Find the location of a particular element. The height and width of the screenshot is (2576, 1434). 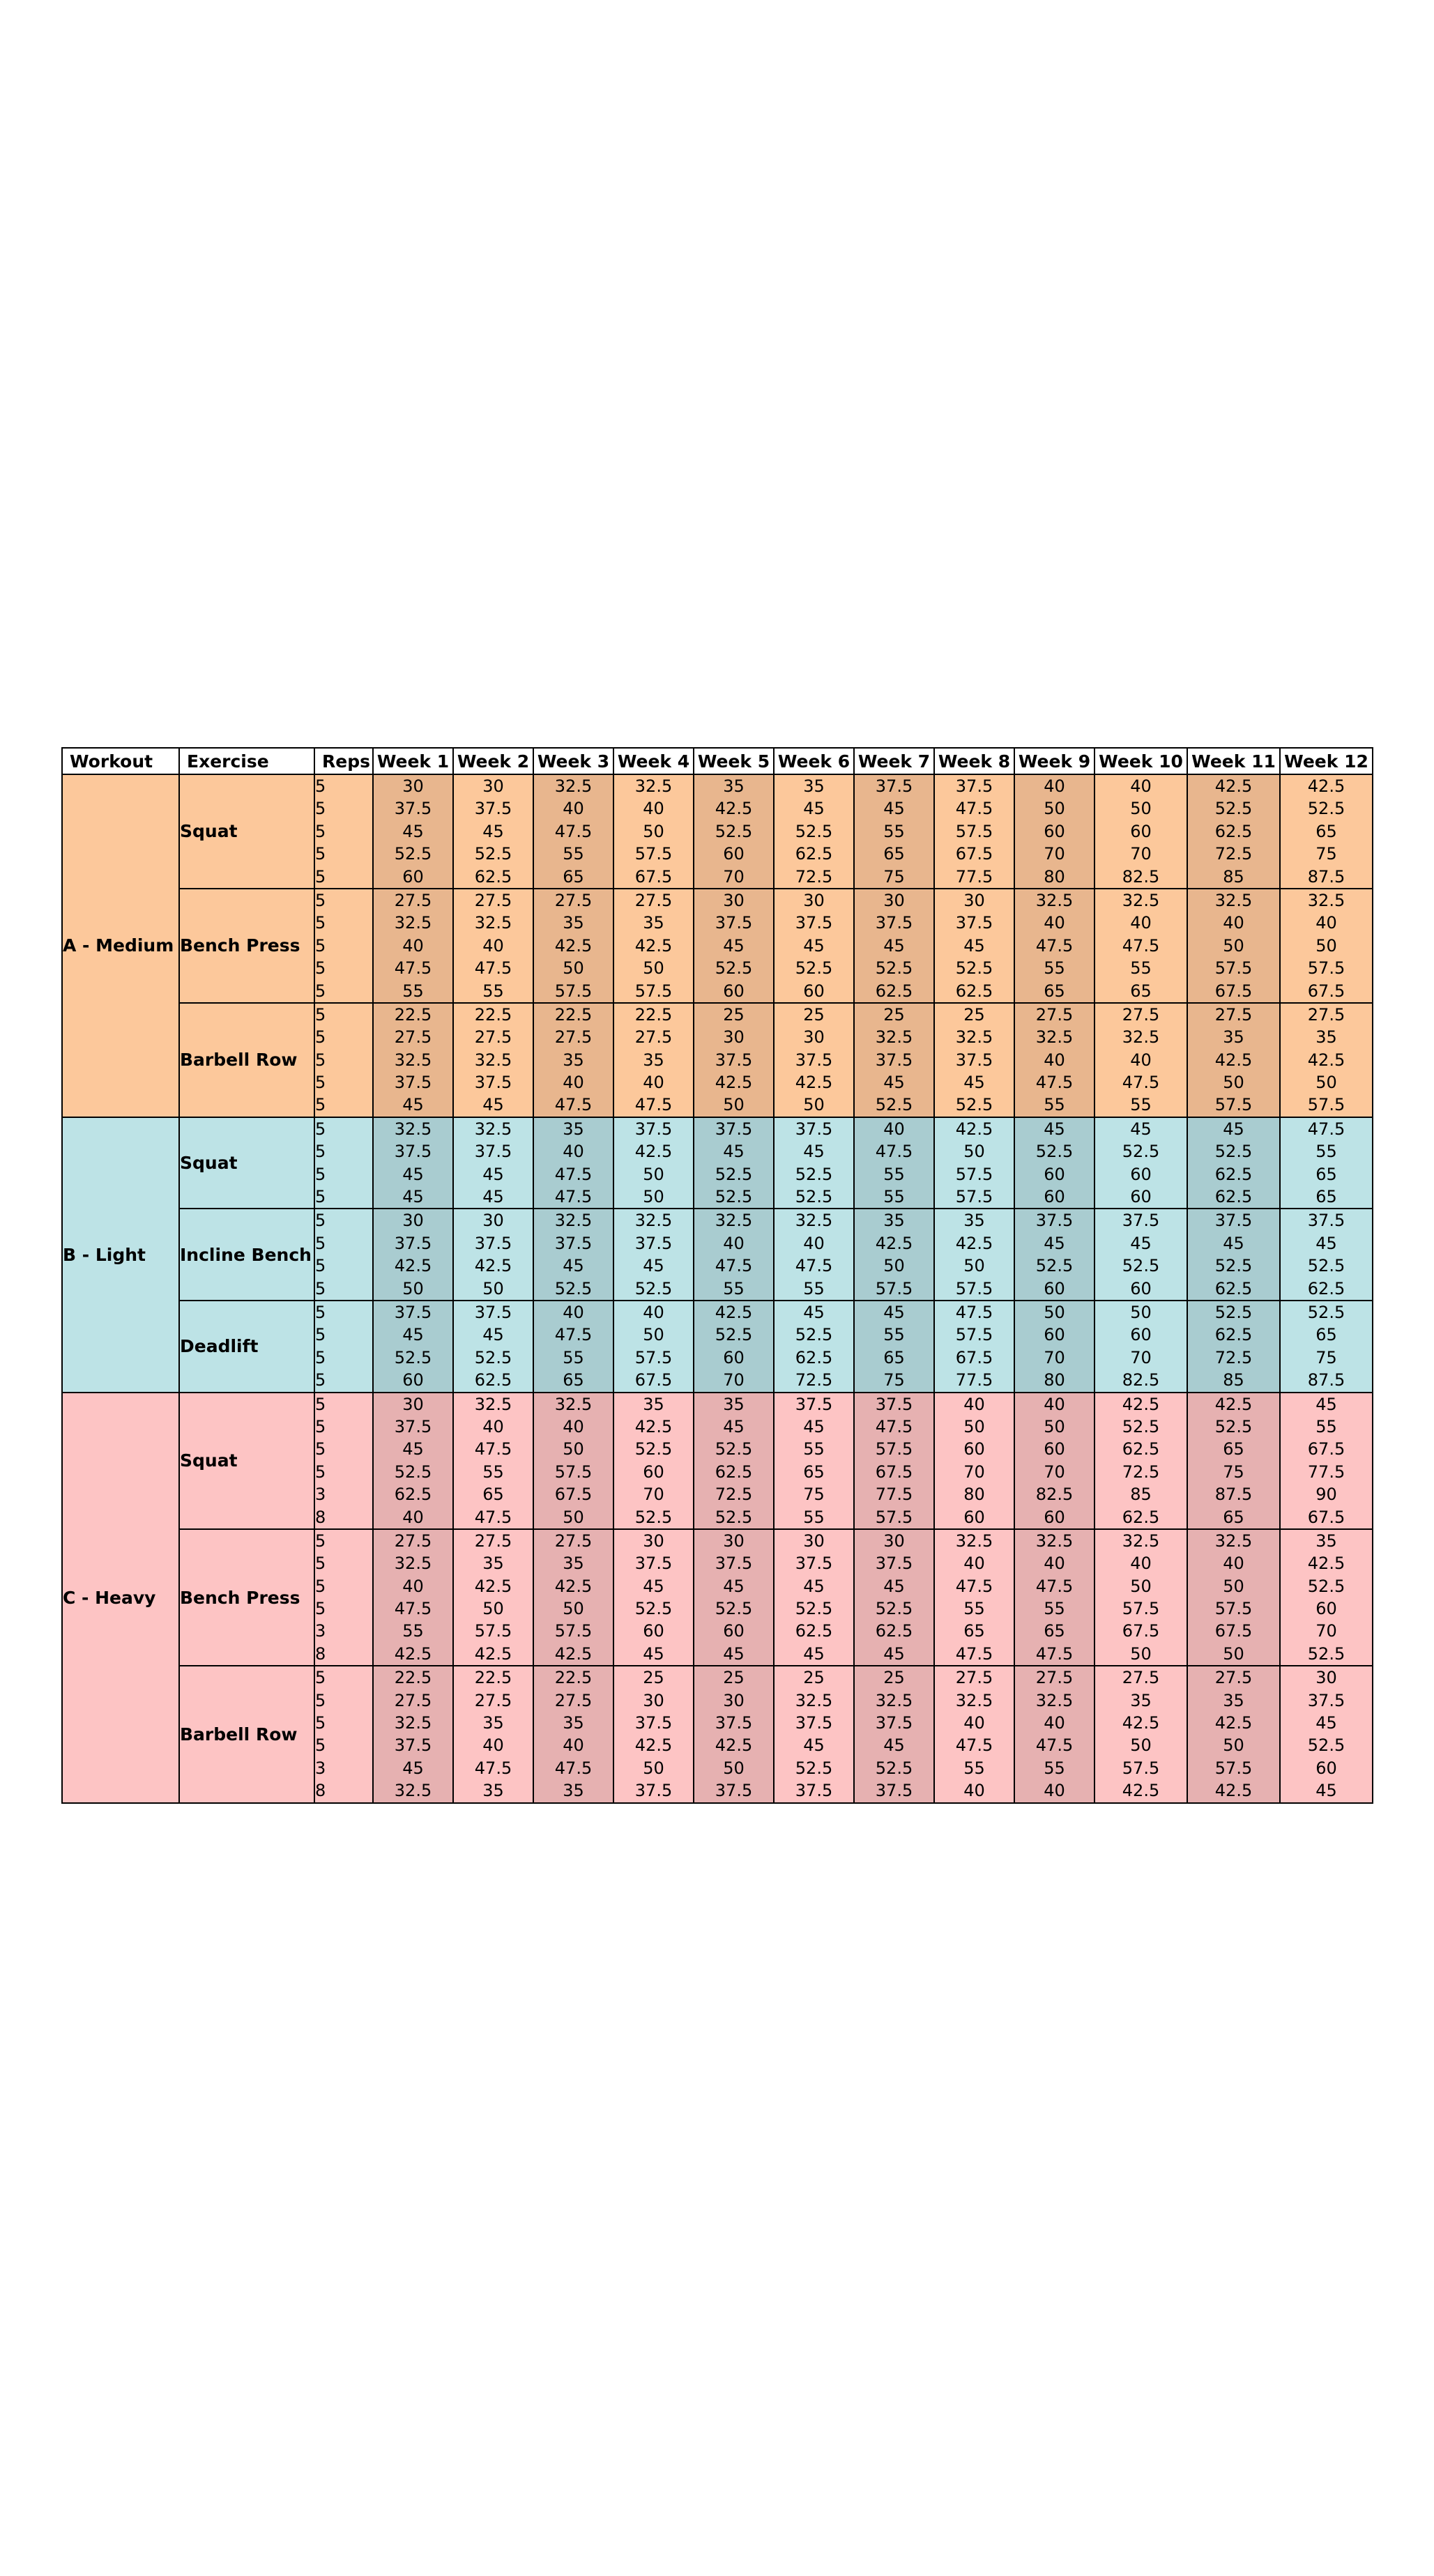

week-9-cell: 45 52.5 60 60 is located at coordinates (1054, 1163).